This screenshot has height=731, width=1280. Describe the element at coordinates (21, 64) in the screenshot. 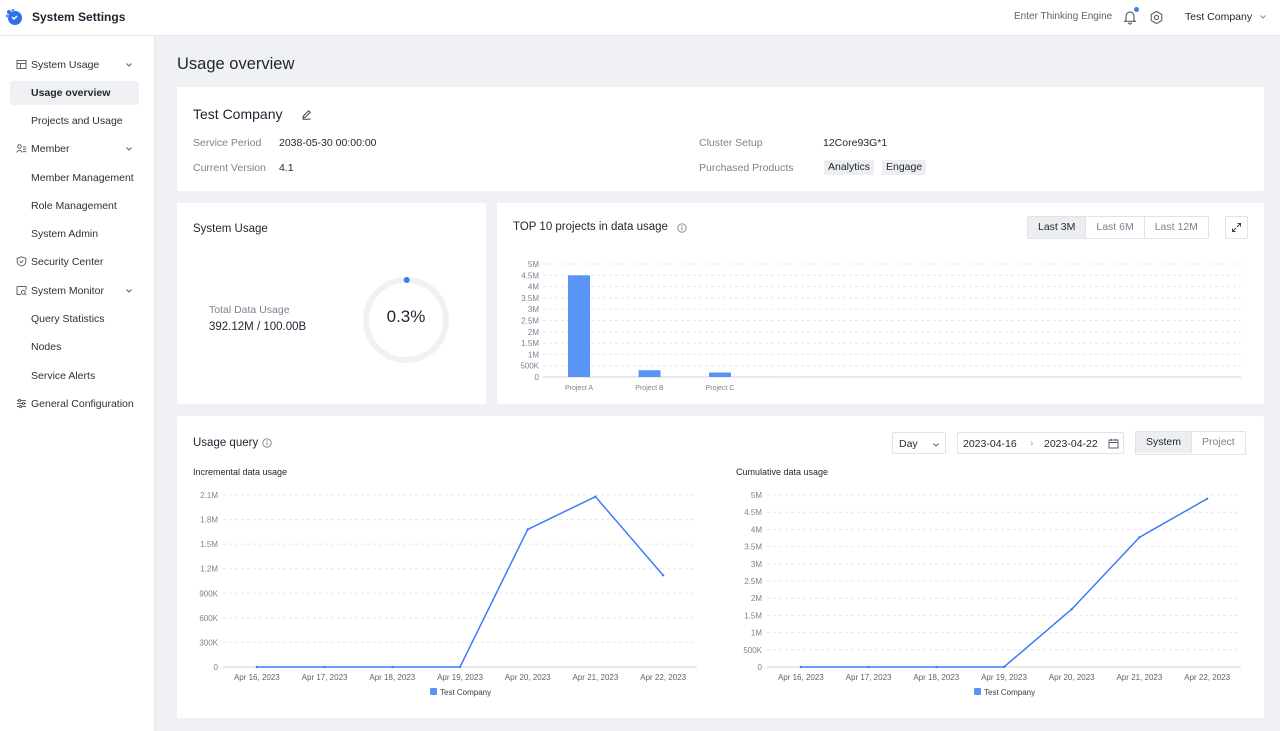

I see `table-icon` at that location.